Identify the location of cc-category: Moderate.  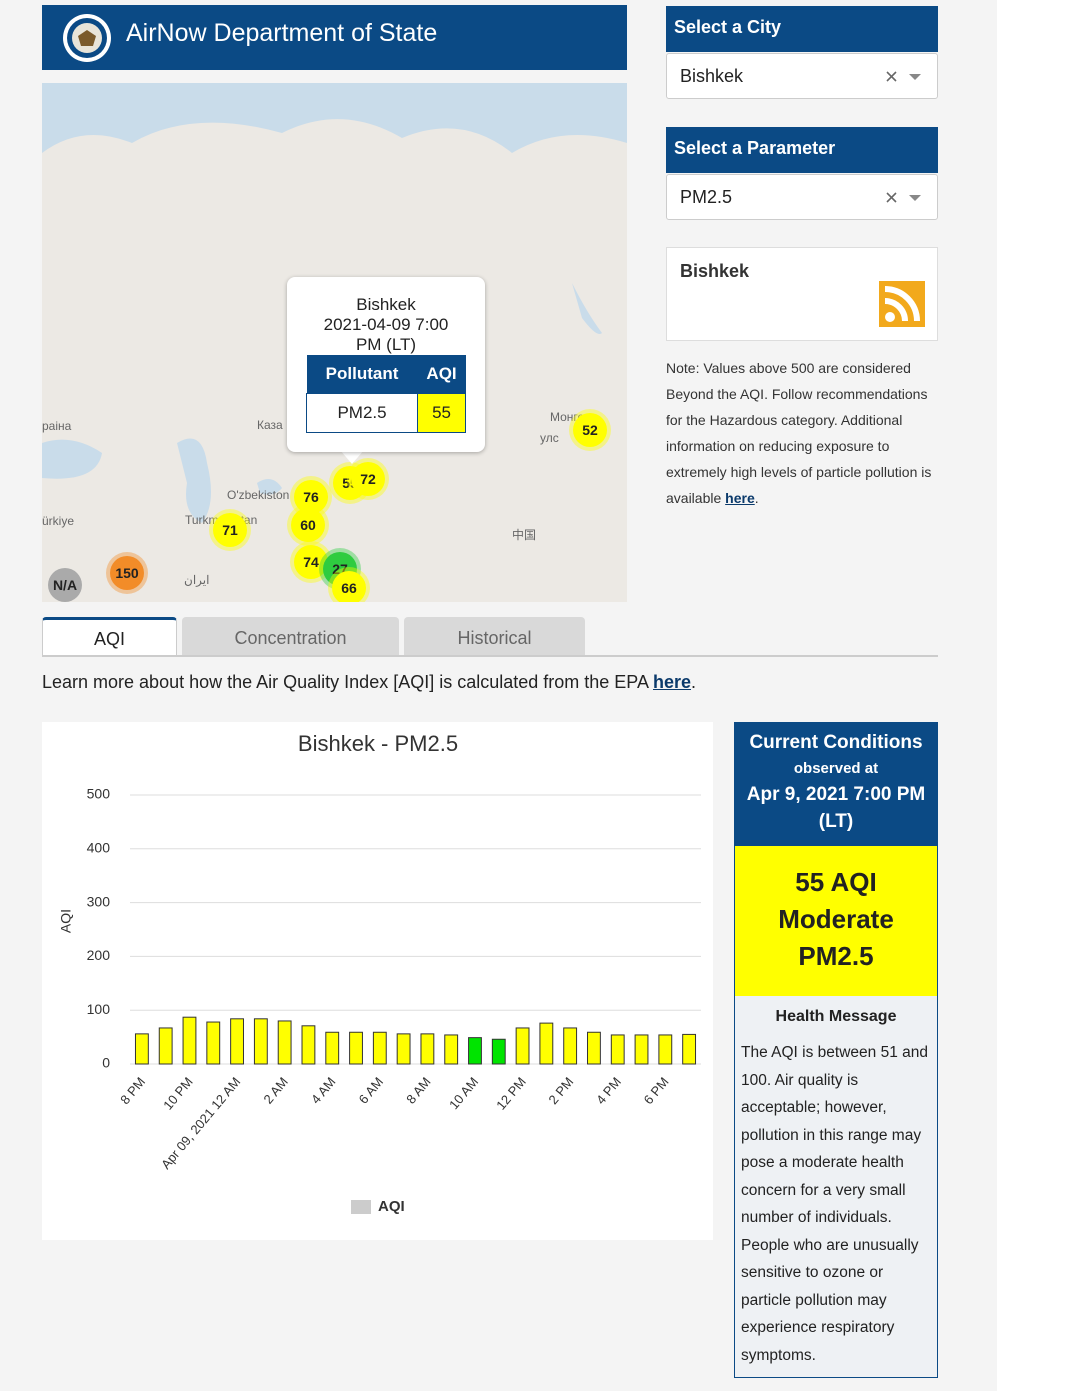
(836, 919).